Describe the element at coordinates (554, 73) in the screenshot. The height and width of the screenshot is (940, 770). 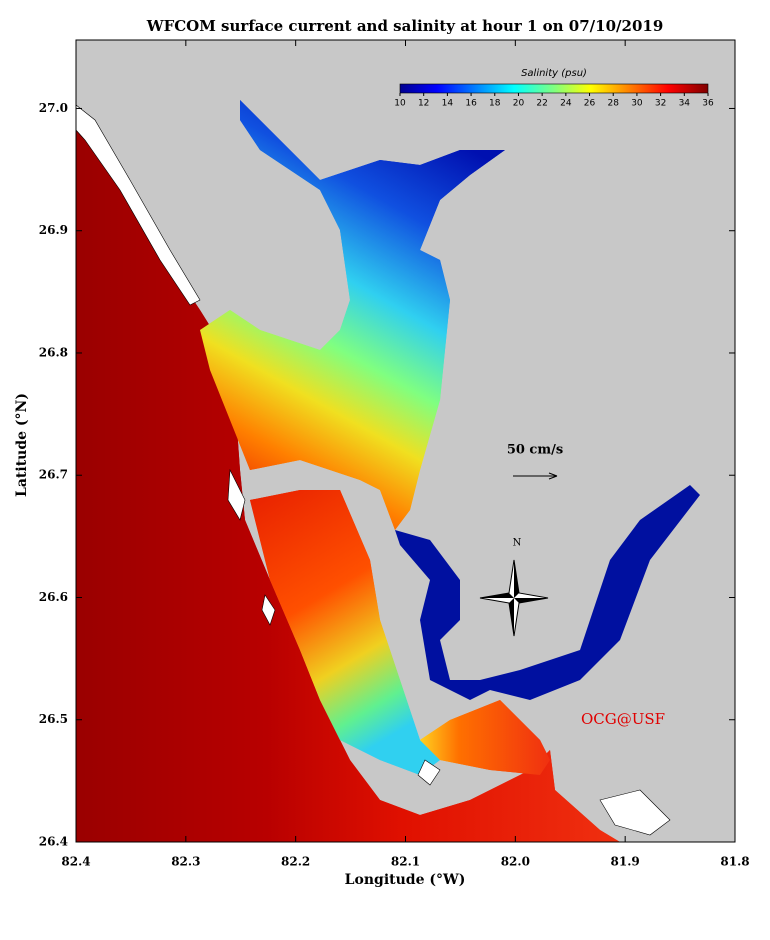
I see `colorbar-title: Salinity (psu)` at that location.